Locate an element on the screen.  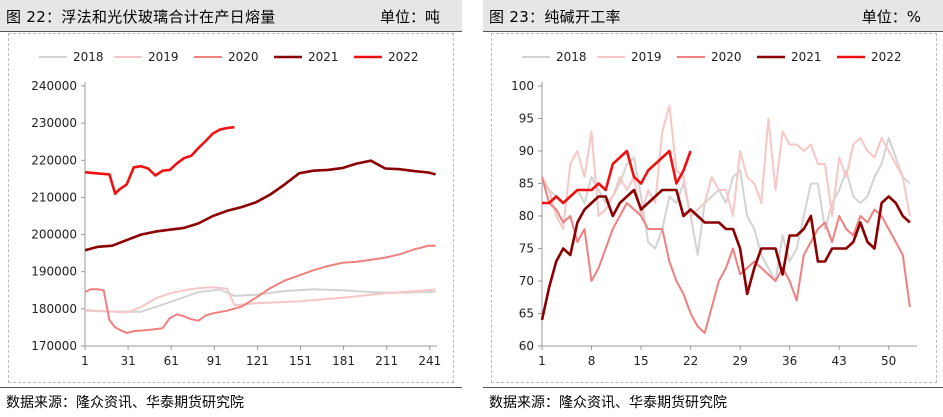
left-chart-source: 数据来源：隆众资讯、华泰期货研究院 is located at coordinates (125, 403).